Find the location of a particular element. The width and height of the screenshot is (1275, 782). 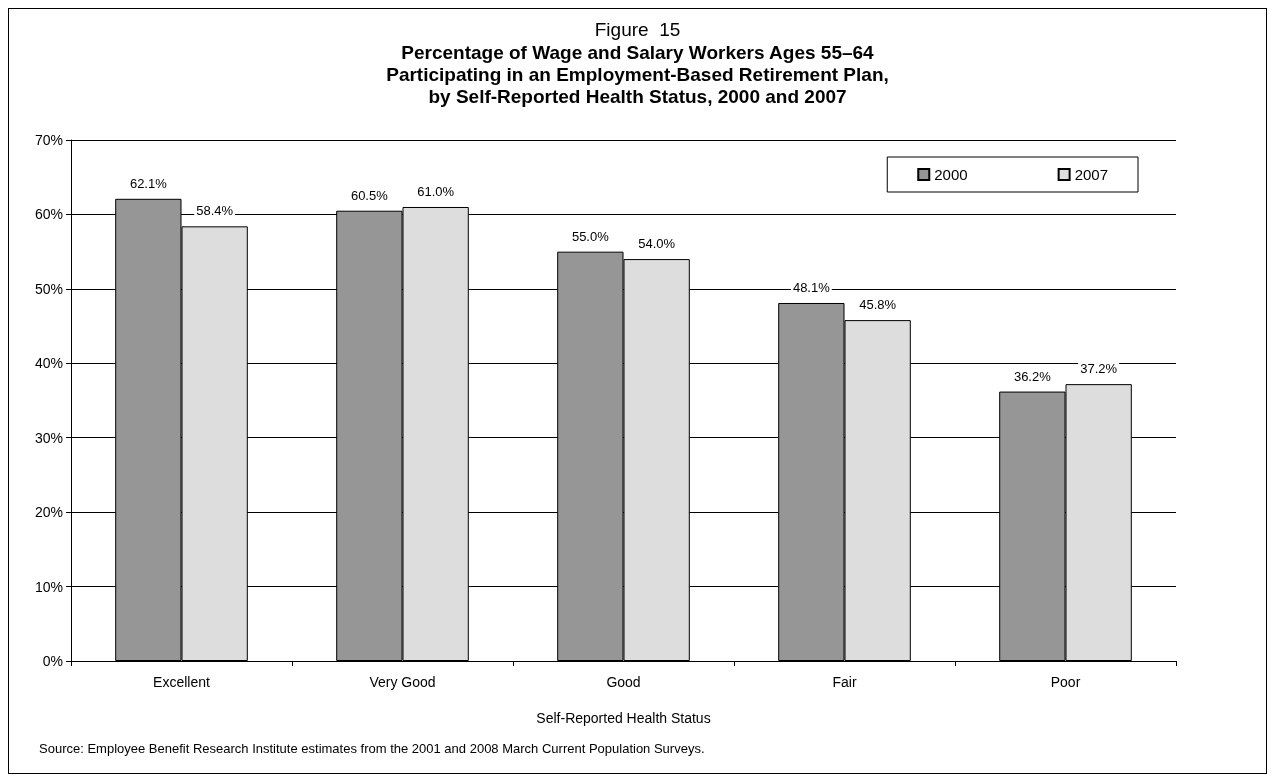

x-tick-label: Excellent is located at coordinates (182, 682).